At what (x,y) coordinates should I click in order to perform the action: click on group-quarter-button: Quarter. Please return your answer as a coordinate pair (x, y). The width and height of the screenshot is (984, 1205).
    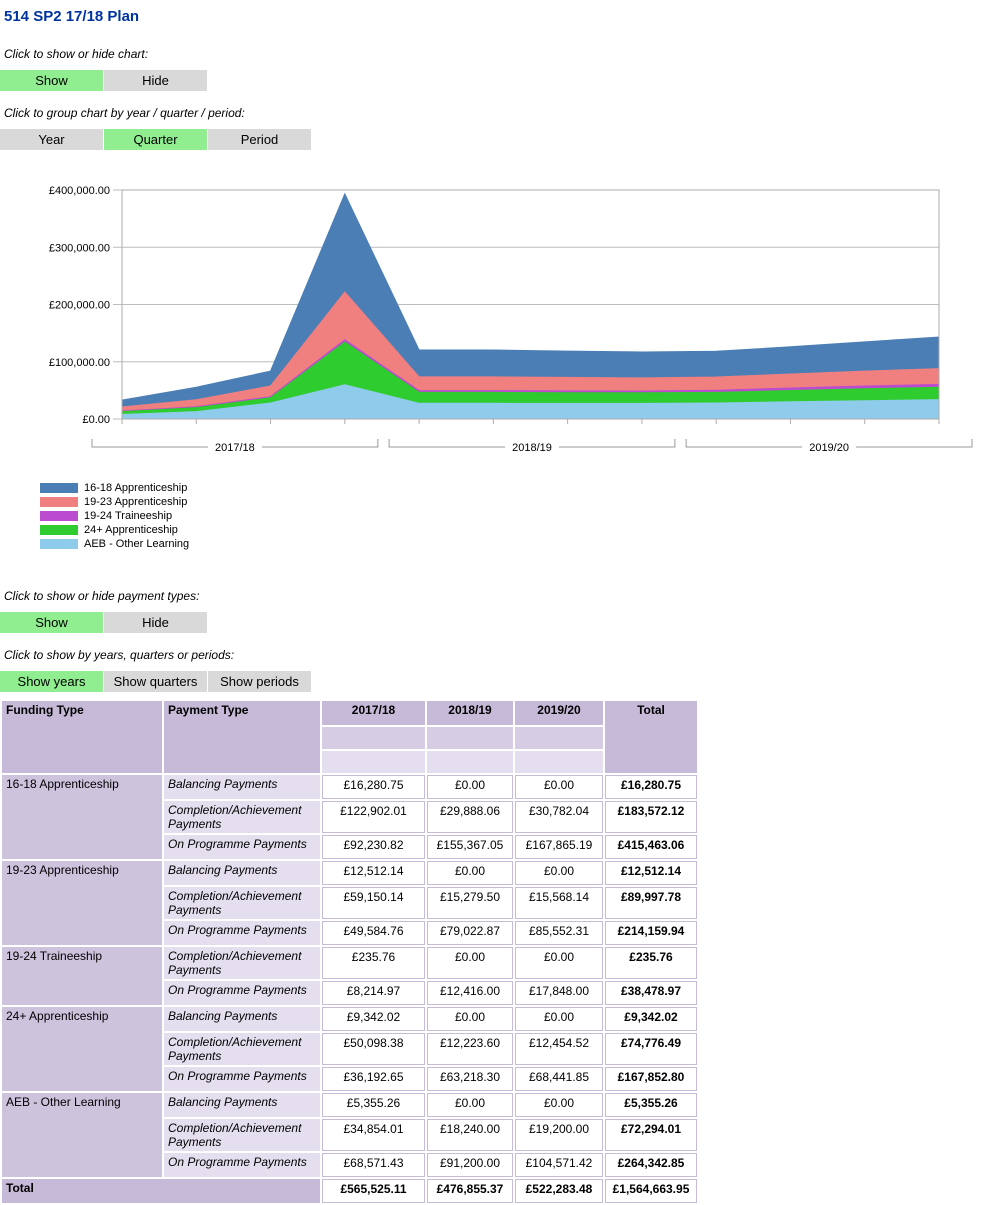
    Looking at the image, I should click on (155, 139).